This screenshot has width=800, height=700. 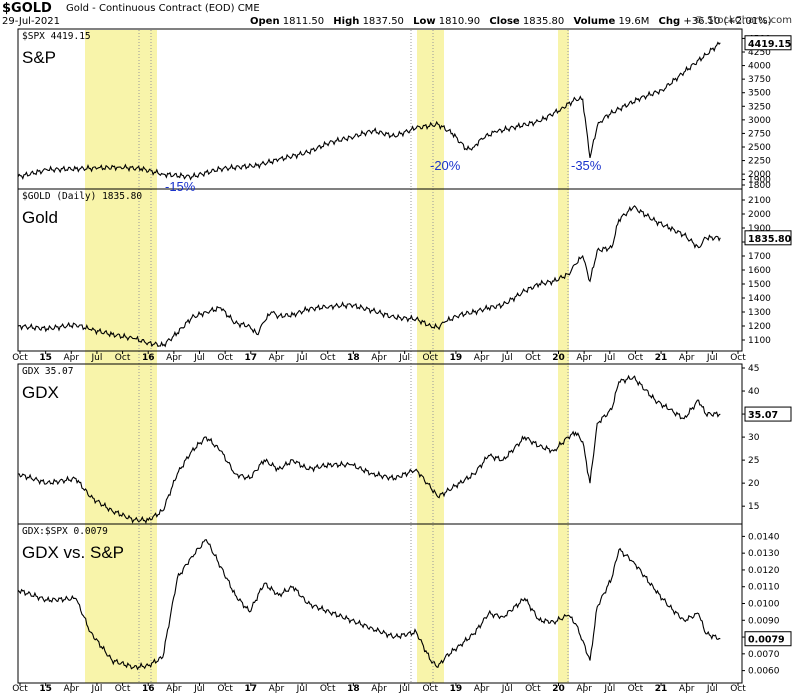 What do you see at coordinates (65, 531) in the screenshot?
I see `panel-legend: GDX:$SPX 0.0079` at bounding box center [65, 531].